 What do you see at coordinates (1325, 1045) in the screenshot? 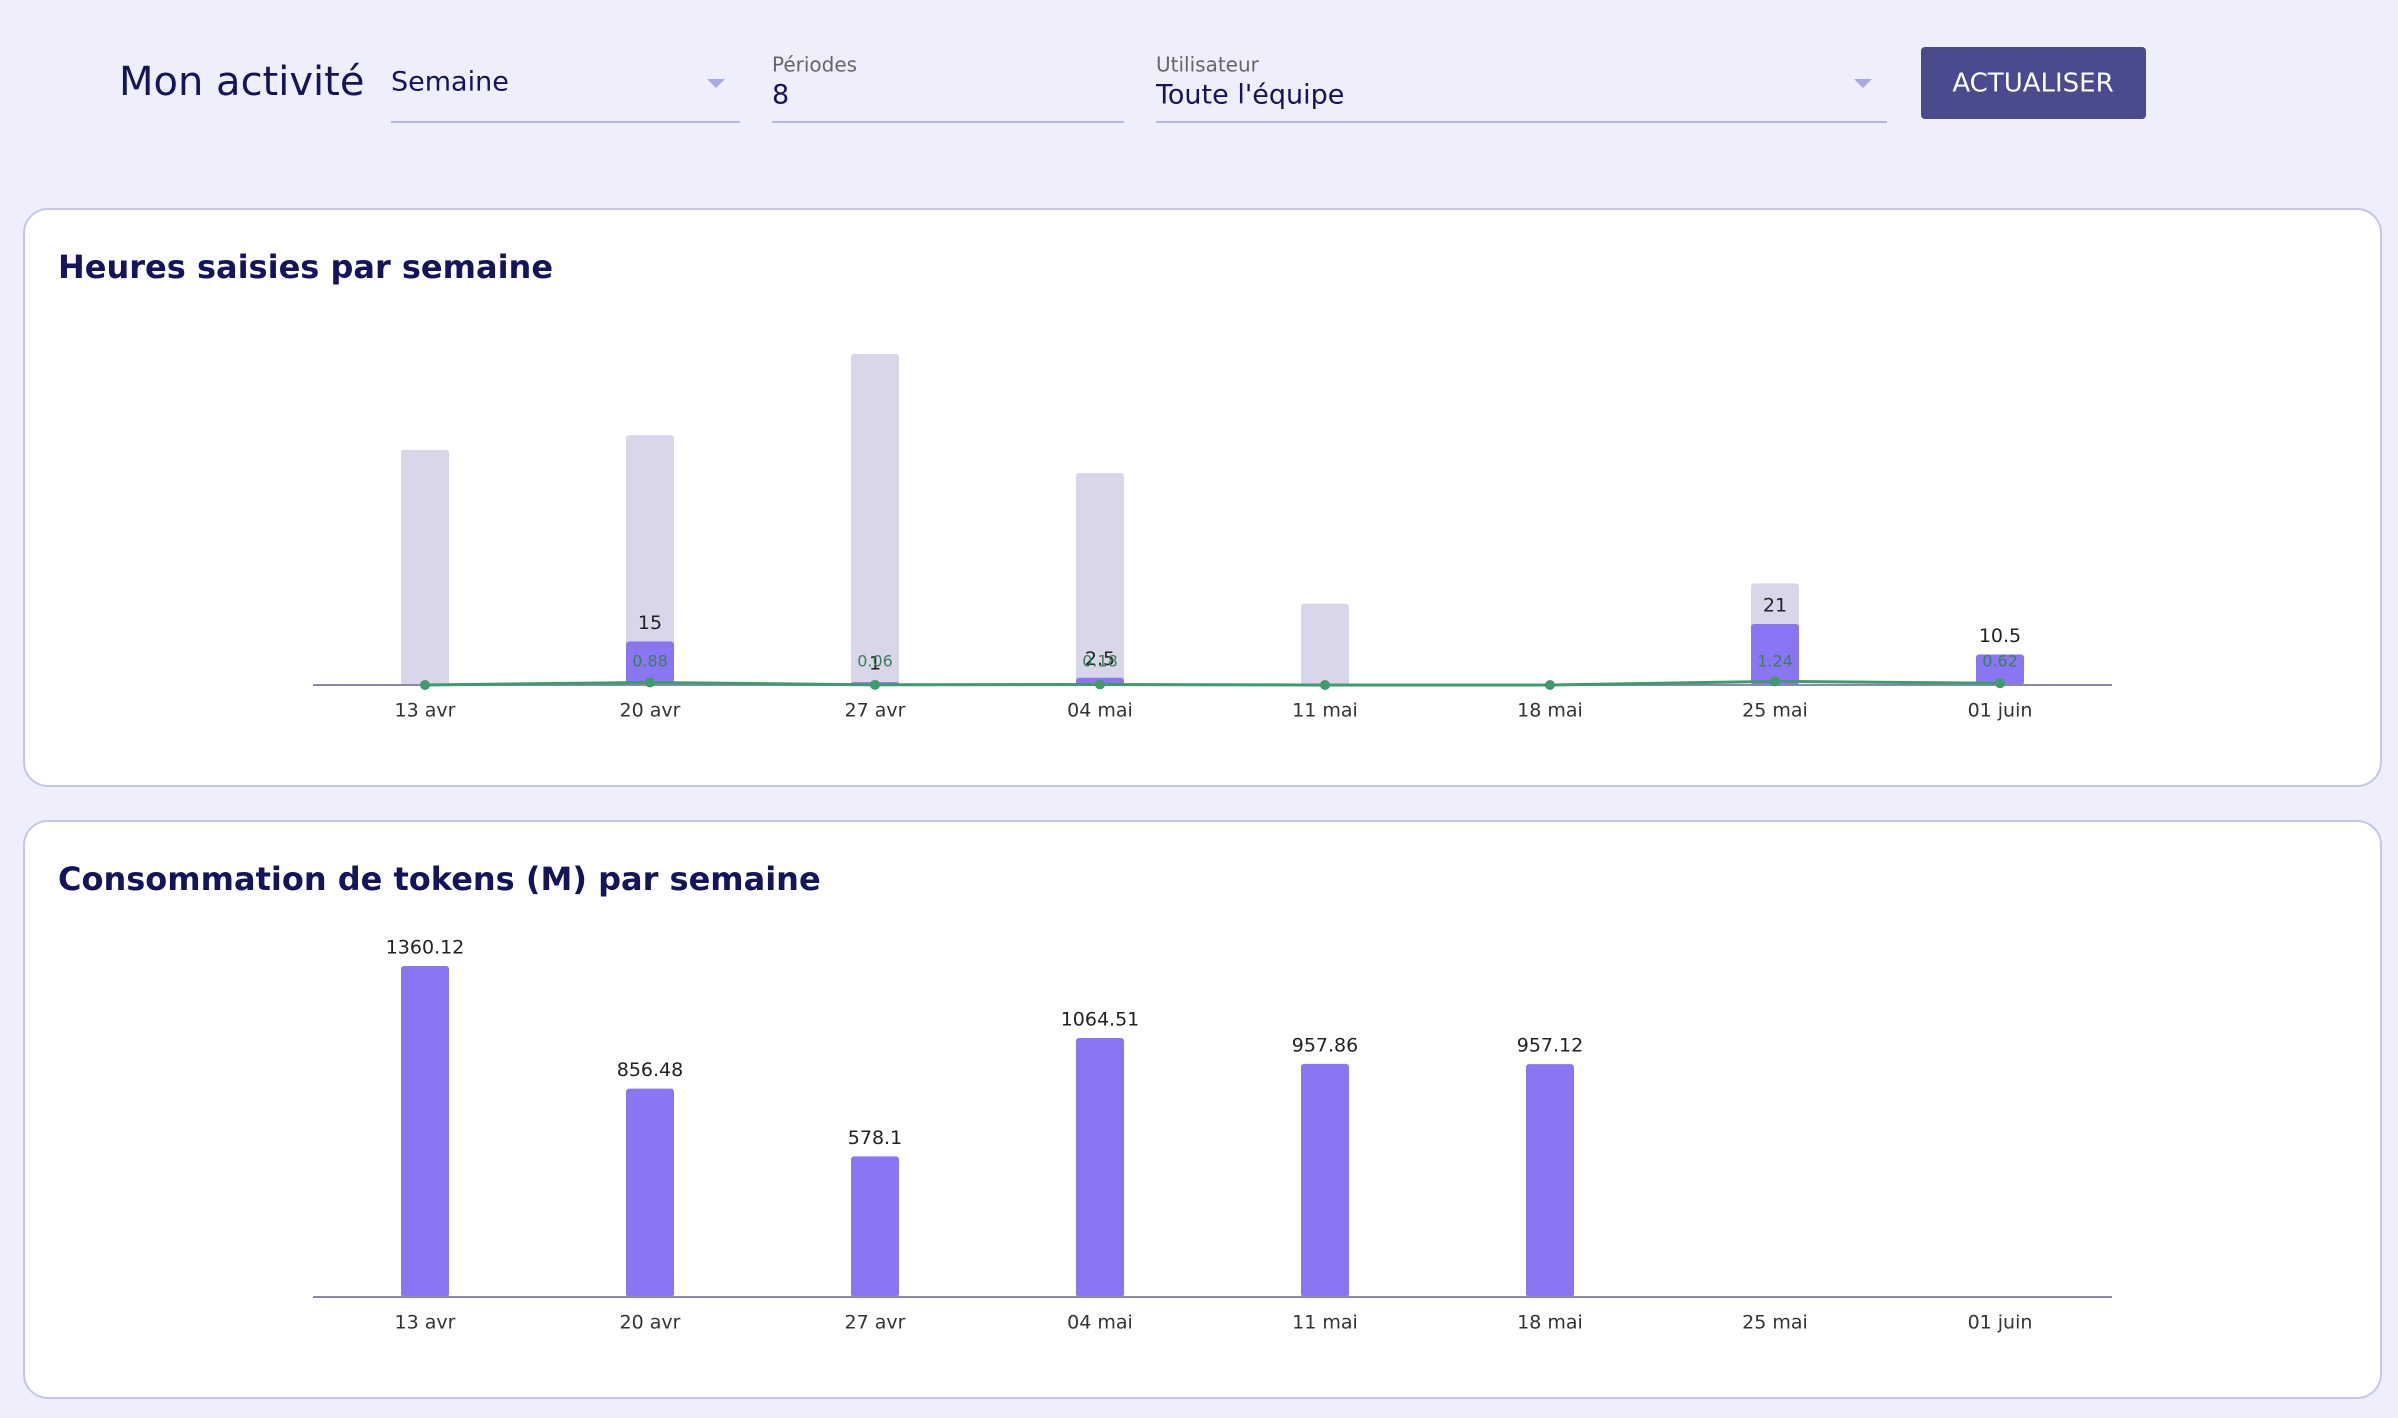
I see `data-label: 957.86` at bounding box center [1325, 1045].